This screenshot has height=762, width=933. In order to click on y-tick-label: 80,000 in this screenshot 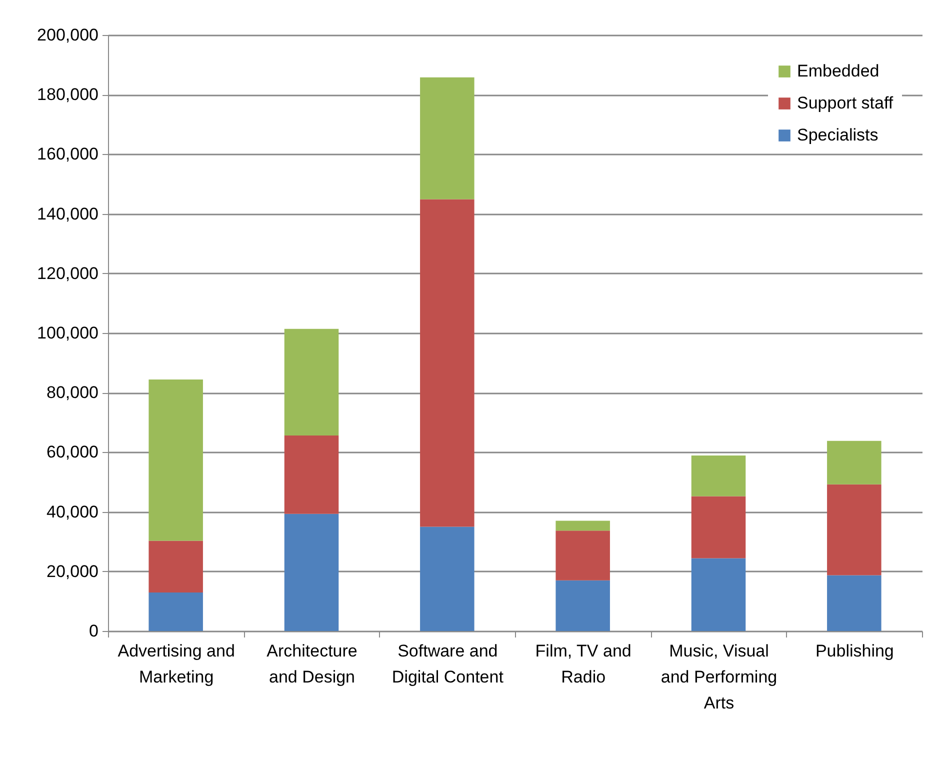, I will do `click(72, 392)`.